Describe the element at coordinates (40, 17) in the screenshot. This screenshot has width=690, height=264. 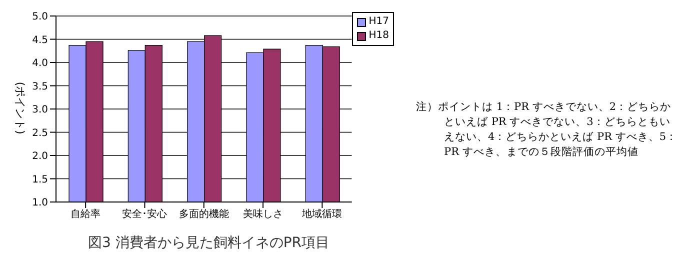
I see `y-tick-label: 5.0` at that location.